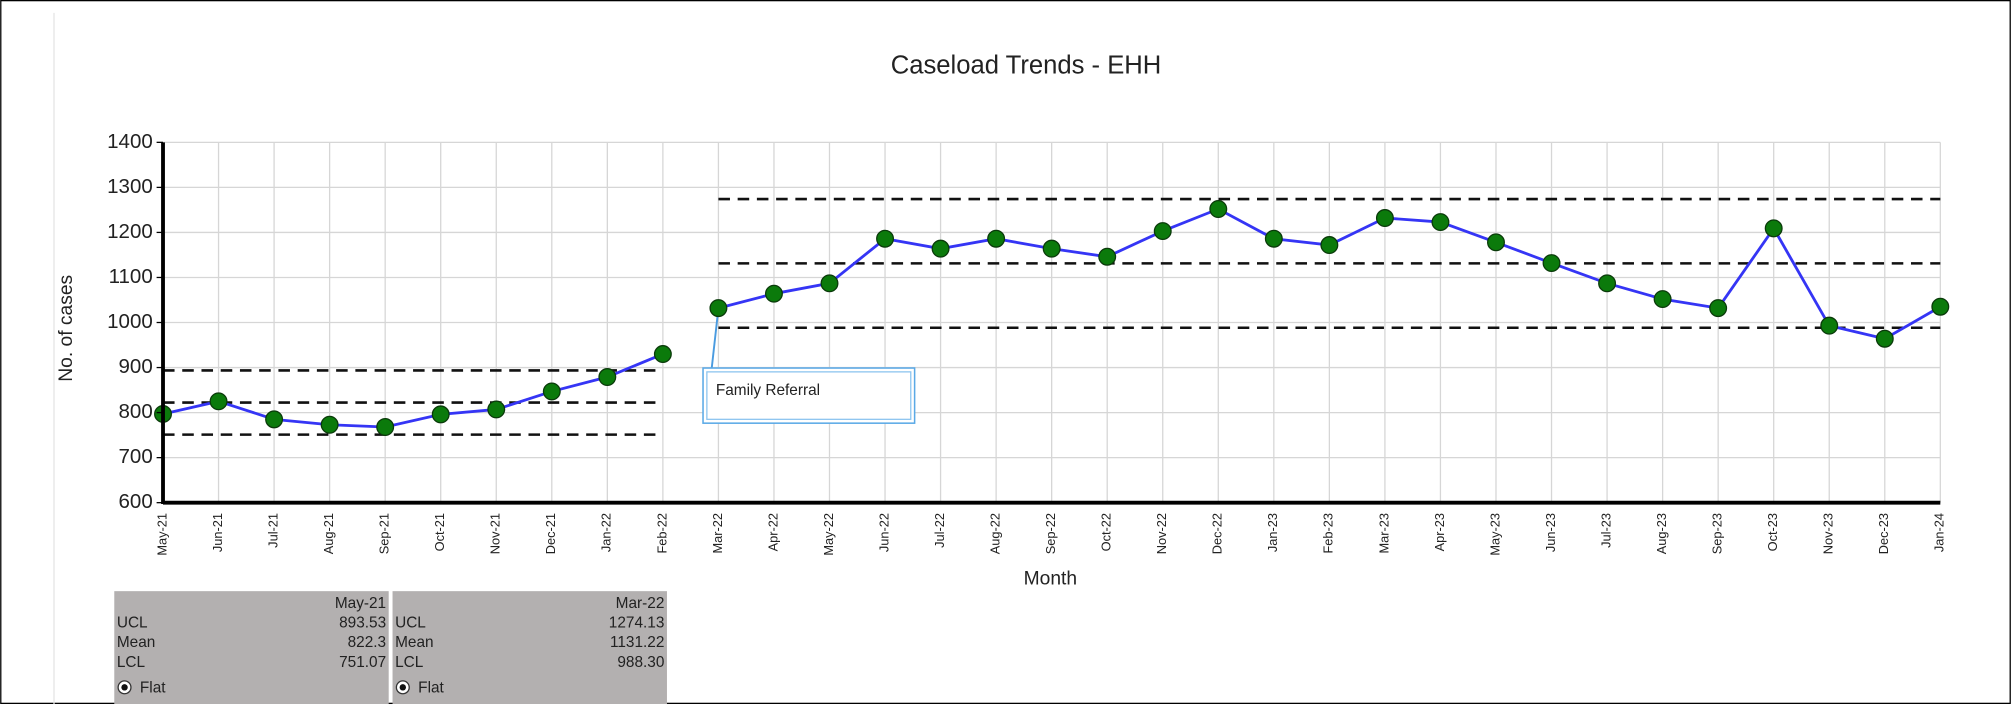  What do you see at coordinates (136, 366) in the screenshot?
I see `y-tick-label: 900` at bounding box center [136, 366].